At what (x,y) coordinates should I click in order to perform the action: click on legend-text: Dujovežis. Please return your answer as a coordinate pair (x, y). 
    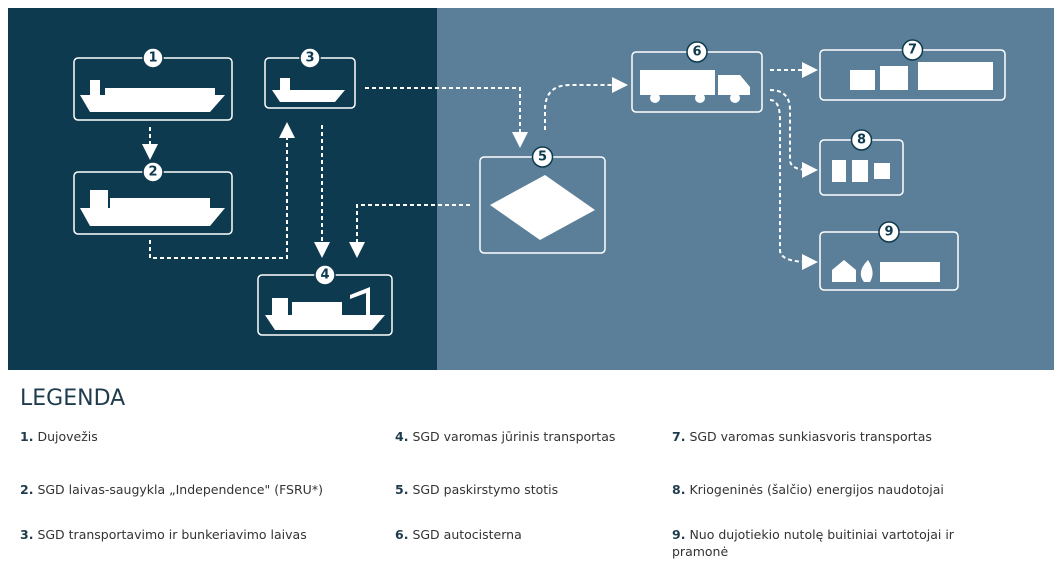
    Looking at the image, I should click on (67, 436).